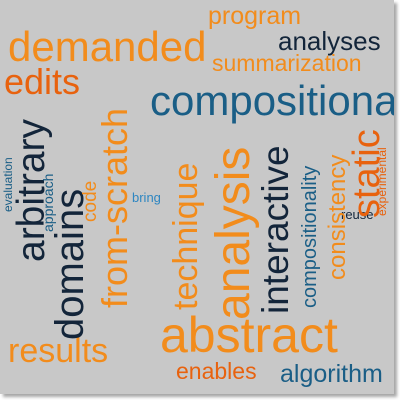  I want to click on word-code: code, so click(90, 201).